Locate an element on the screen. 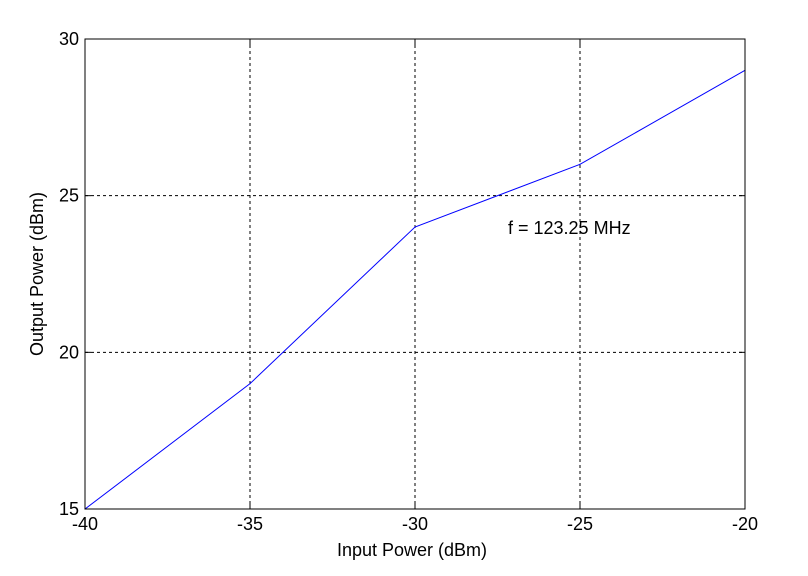 The height and width of the screenshot is (576, 808). y-tick-label: 15 is located at coordinates (69, 509).